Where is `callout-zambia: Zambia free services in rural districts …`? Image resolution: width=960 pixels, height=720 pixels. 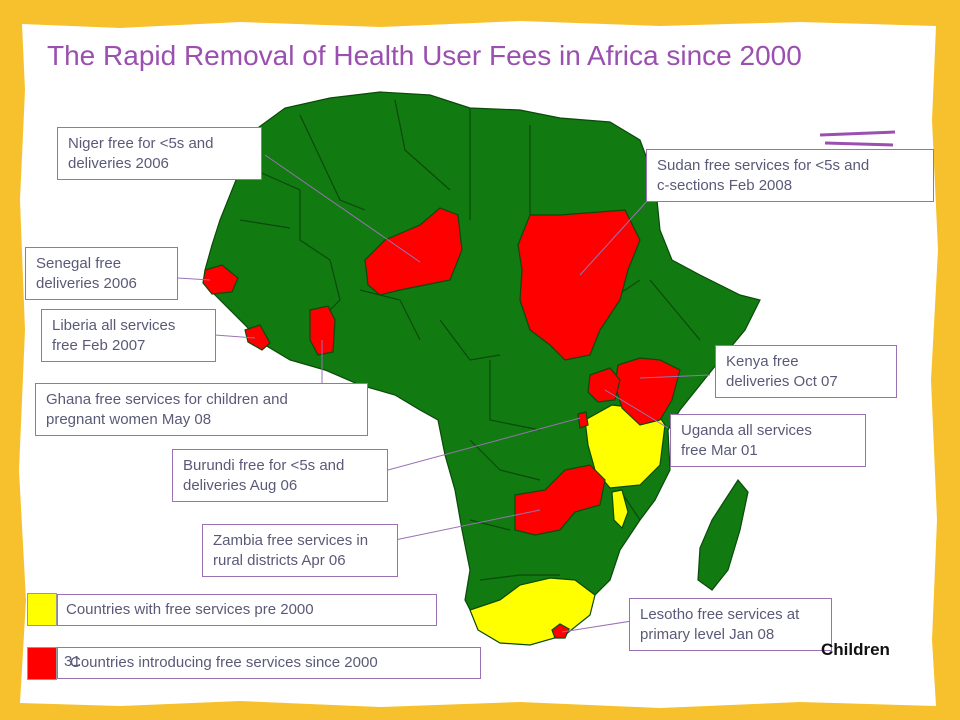 callout-zambia: Zambia free services in rural districts … is located at coordinates (300, 550).